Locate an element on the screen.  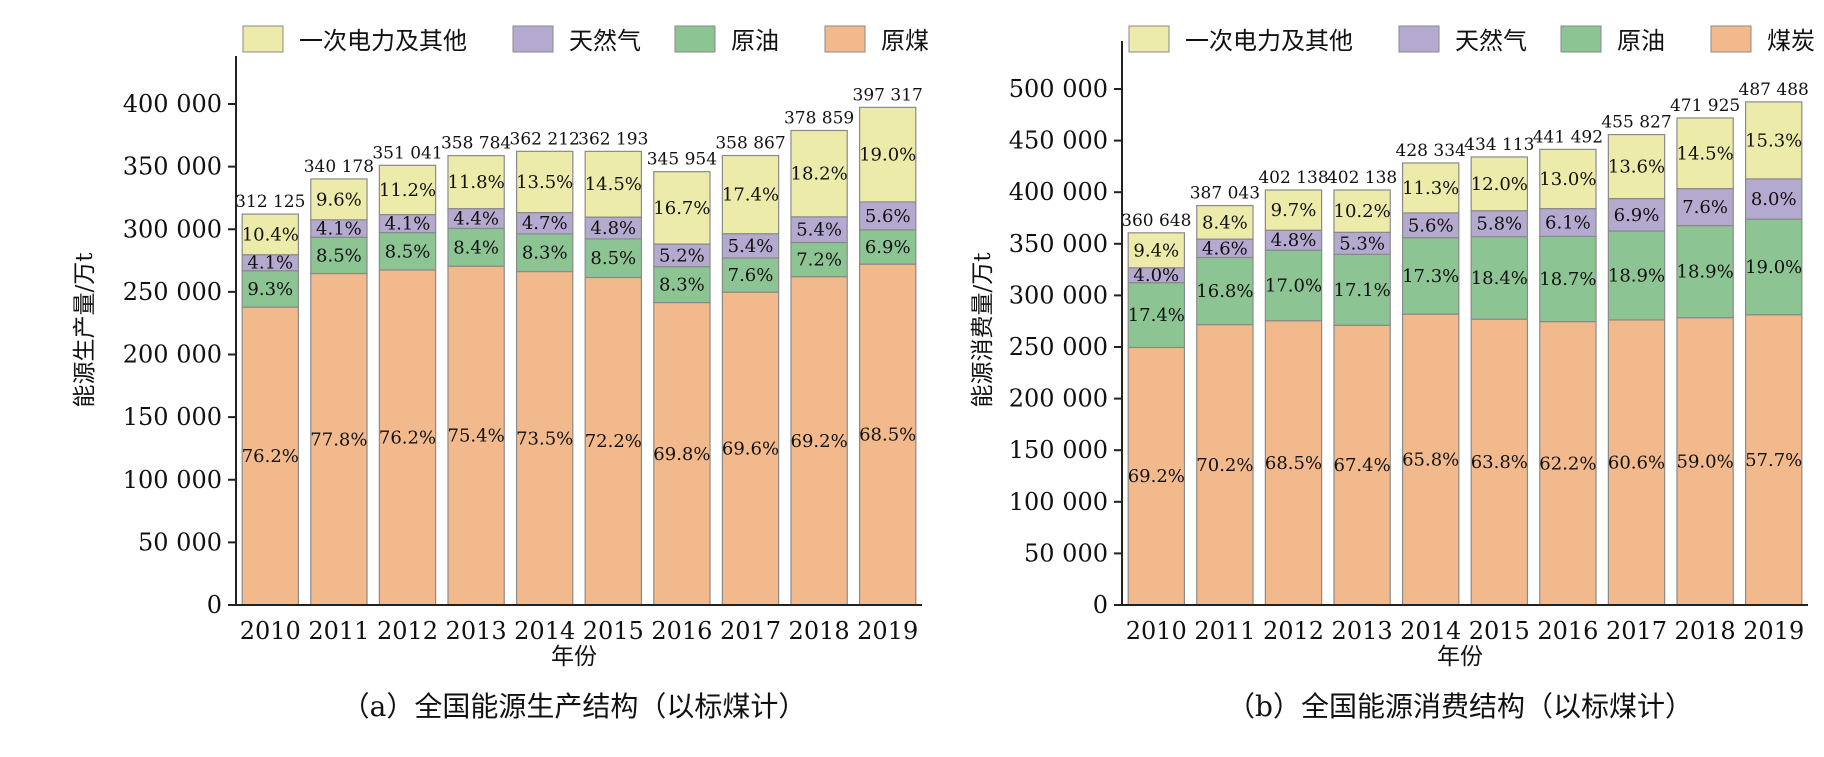
total-label: 402 138 is located at coordinates (1293, 178).